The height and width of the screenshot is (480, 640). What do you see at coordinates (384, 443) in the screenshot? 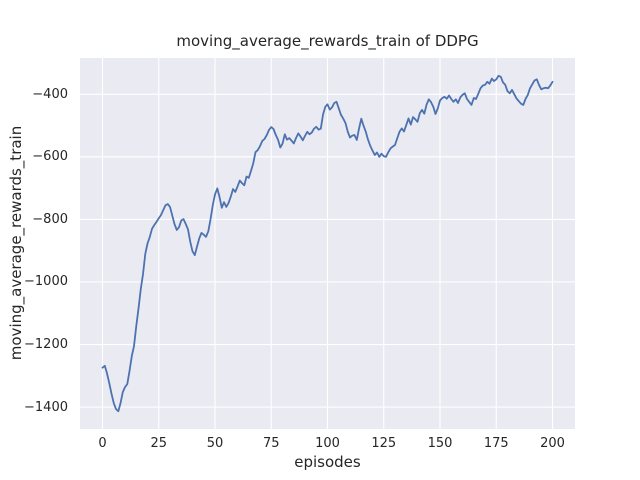
I see `x-tick-label: 125` at bounding box center [384, 443].